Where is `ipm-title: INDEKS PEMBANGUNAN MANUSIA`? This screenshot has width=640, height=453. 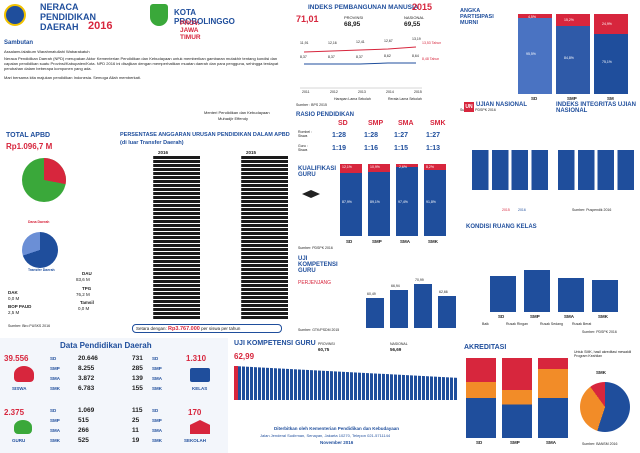
ipm-title: INDEKS PEMBANGUNAN MANUSIA is located at coordinates (363, 7).